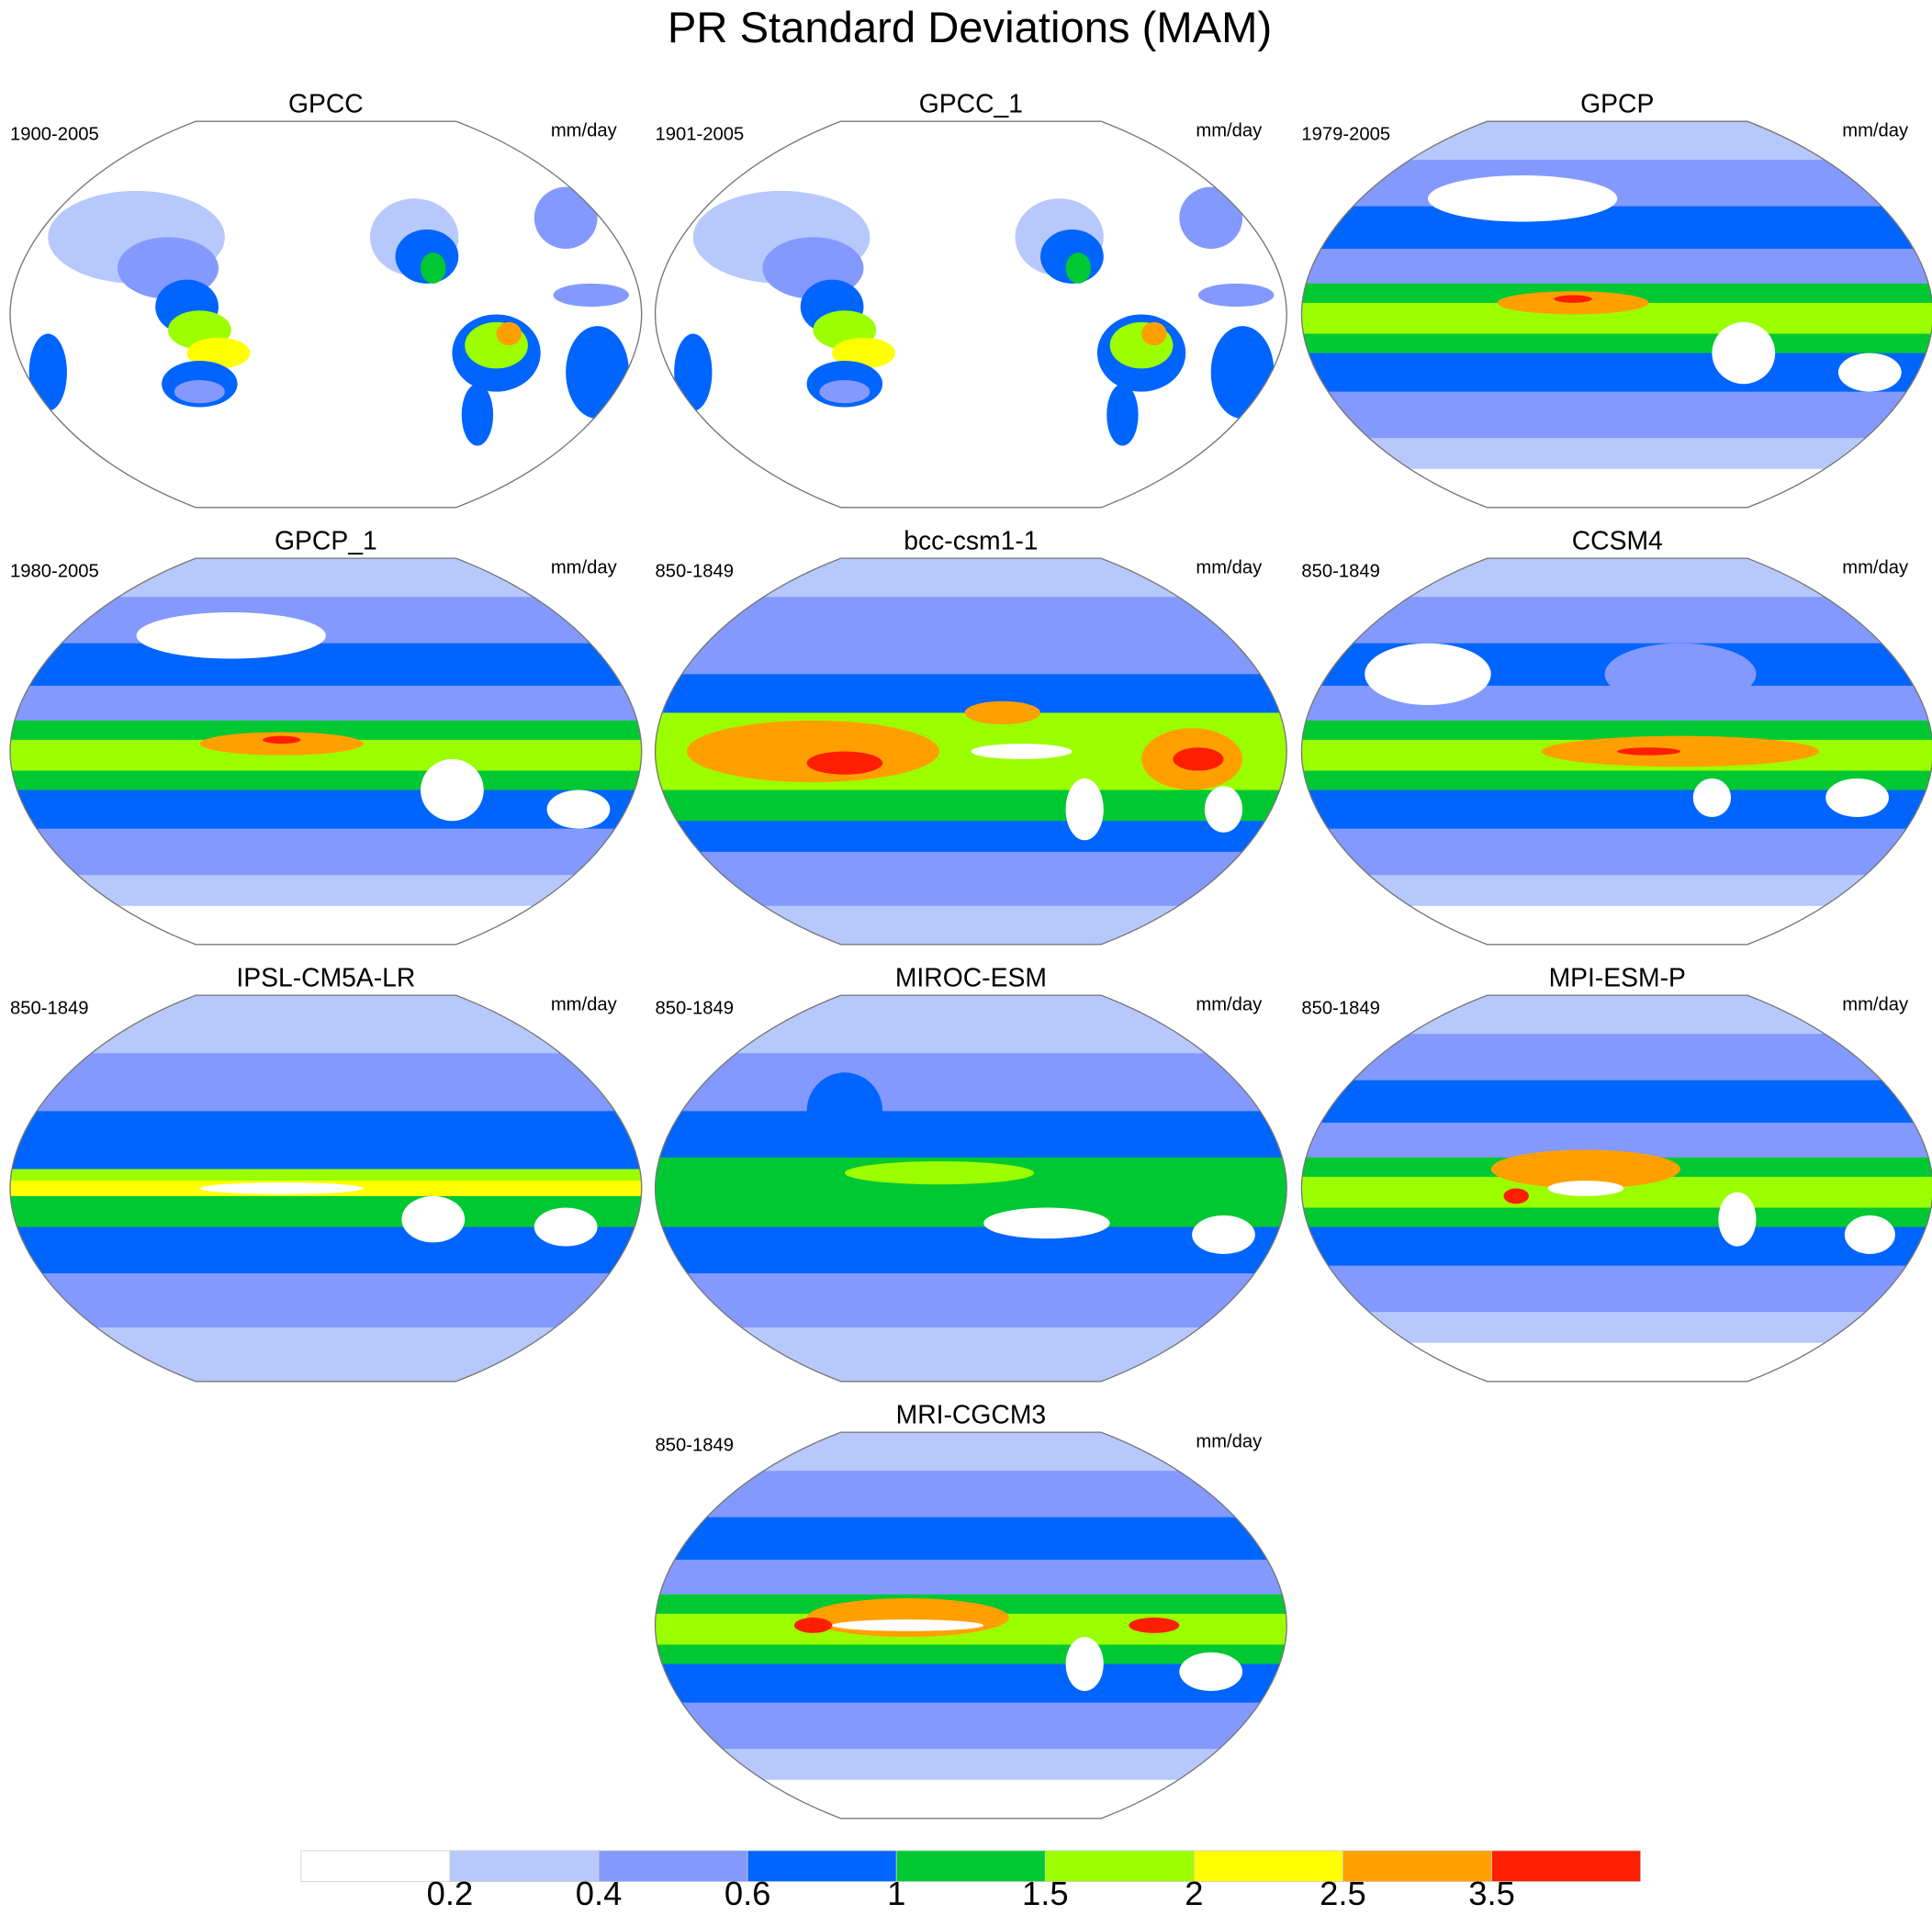  Describe the element at coordinates (325, 977) in the screenshot. I see `panel-title: IPSL-CM5A-LR` at that location.